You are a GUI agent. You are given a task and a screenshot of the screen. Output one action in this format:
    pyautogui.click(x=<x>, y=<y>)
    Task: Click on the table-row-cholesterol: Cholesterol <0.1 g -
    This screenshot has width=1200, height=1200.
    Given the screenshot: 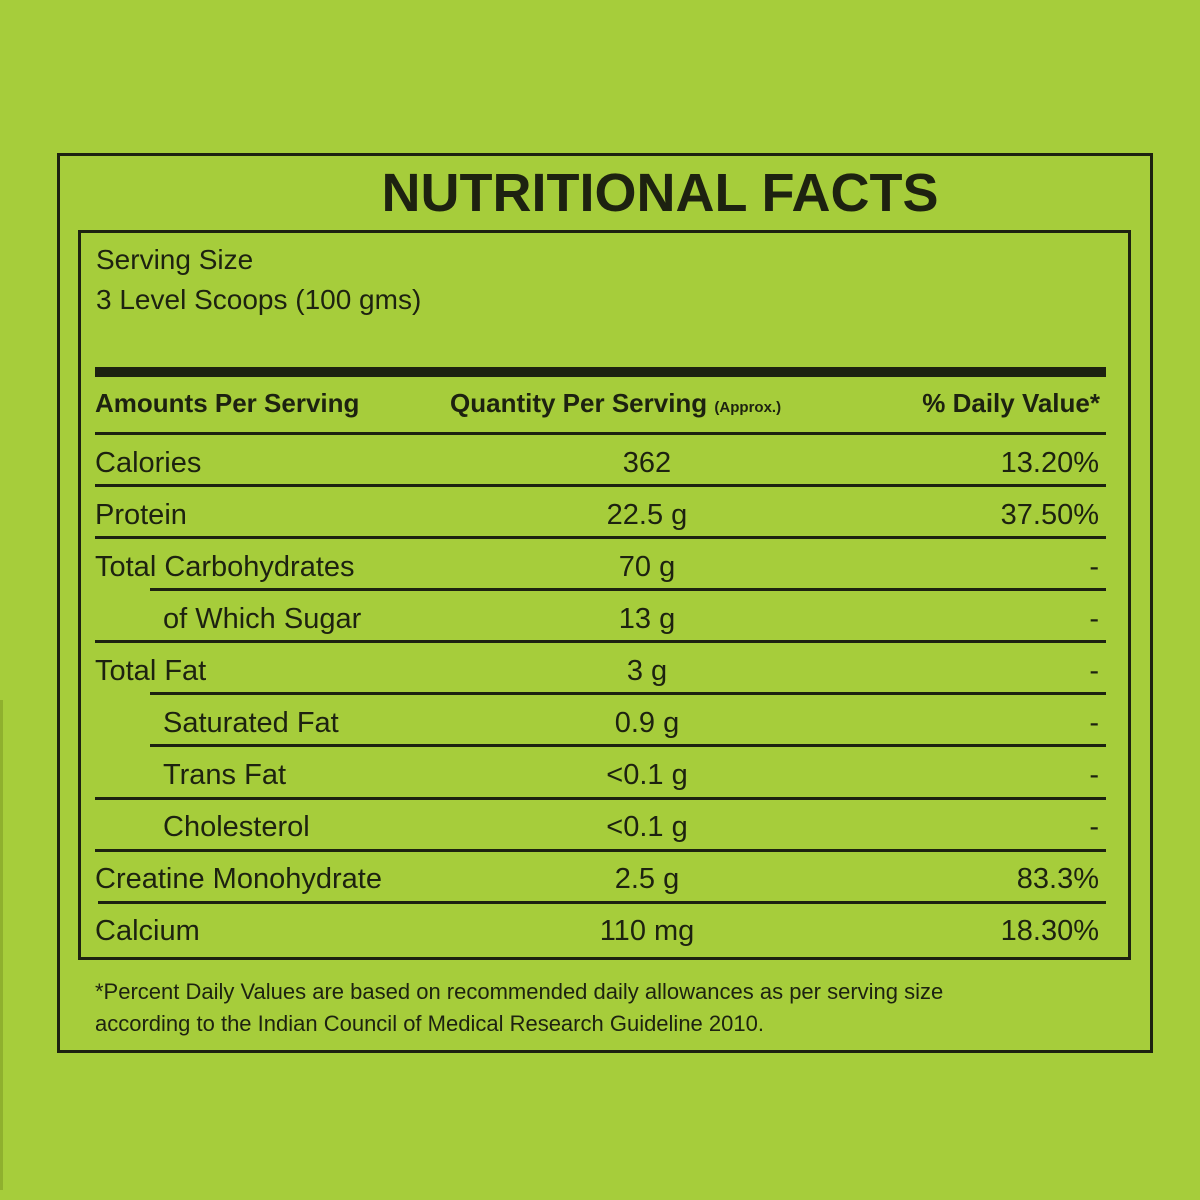 What is the action you would take?
    pyautogui.click(x=631, y=827)
    